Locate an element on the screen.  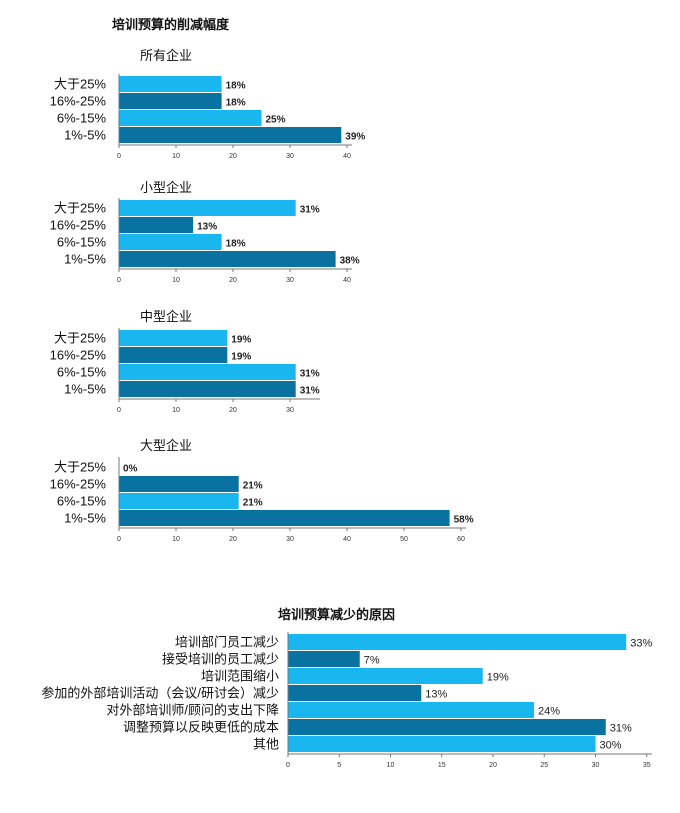
chart-5-value-label-4: 13% is located at coordinates (436, 695).